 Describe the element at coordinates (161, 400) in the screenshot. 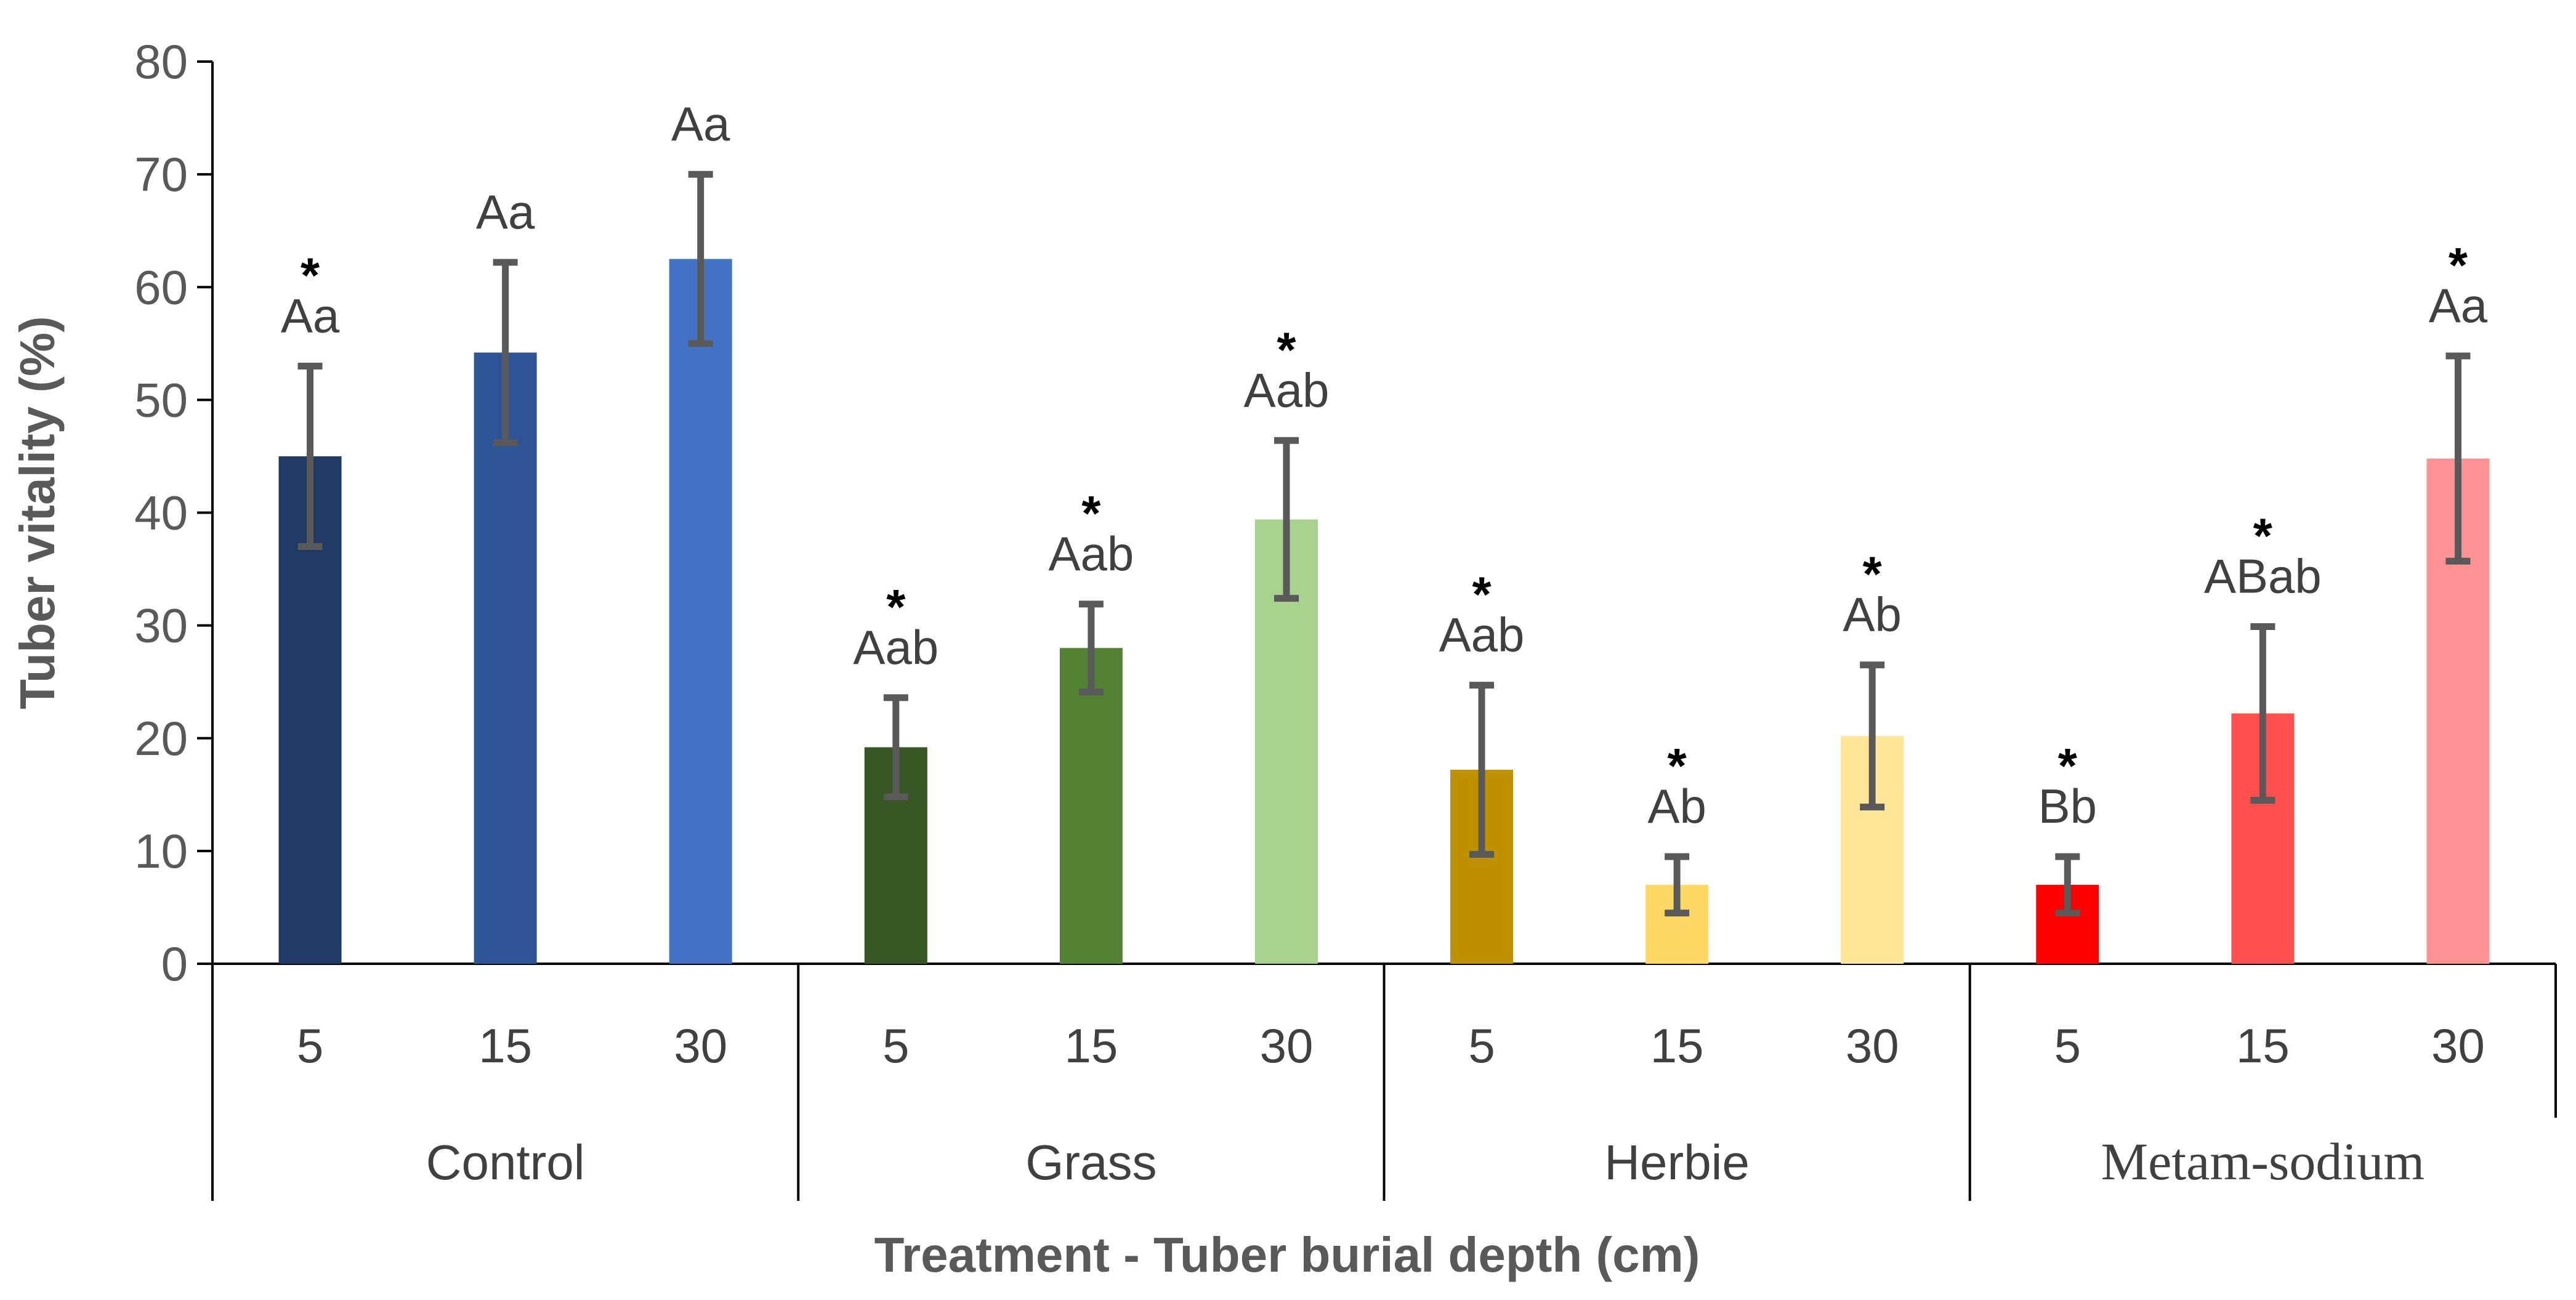

I see `y-tick-label: 50` at that location.